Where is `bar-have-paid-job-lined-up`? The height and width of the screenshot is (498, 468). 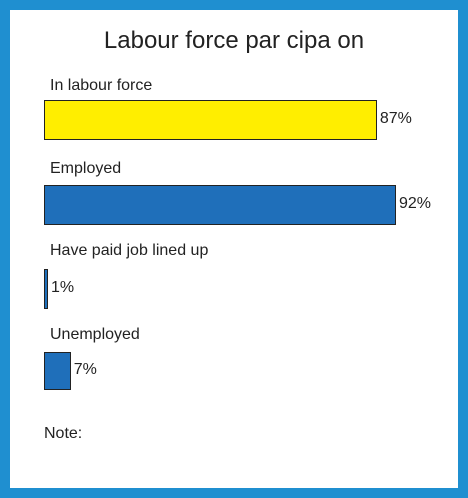
bar-have-paid-job-lined-up is located at coordinates (46, 289).